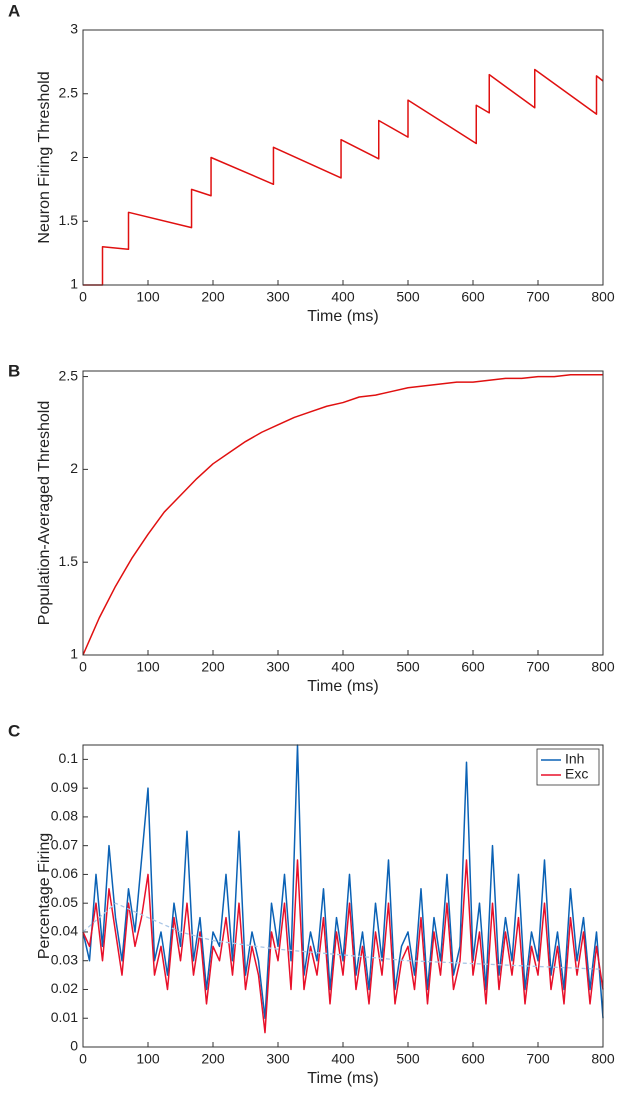 The width and height of the screenshot is (624, 1096). I want to click on y-tick-label: 0.05, so click(64, 902).